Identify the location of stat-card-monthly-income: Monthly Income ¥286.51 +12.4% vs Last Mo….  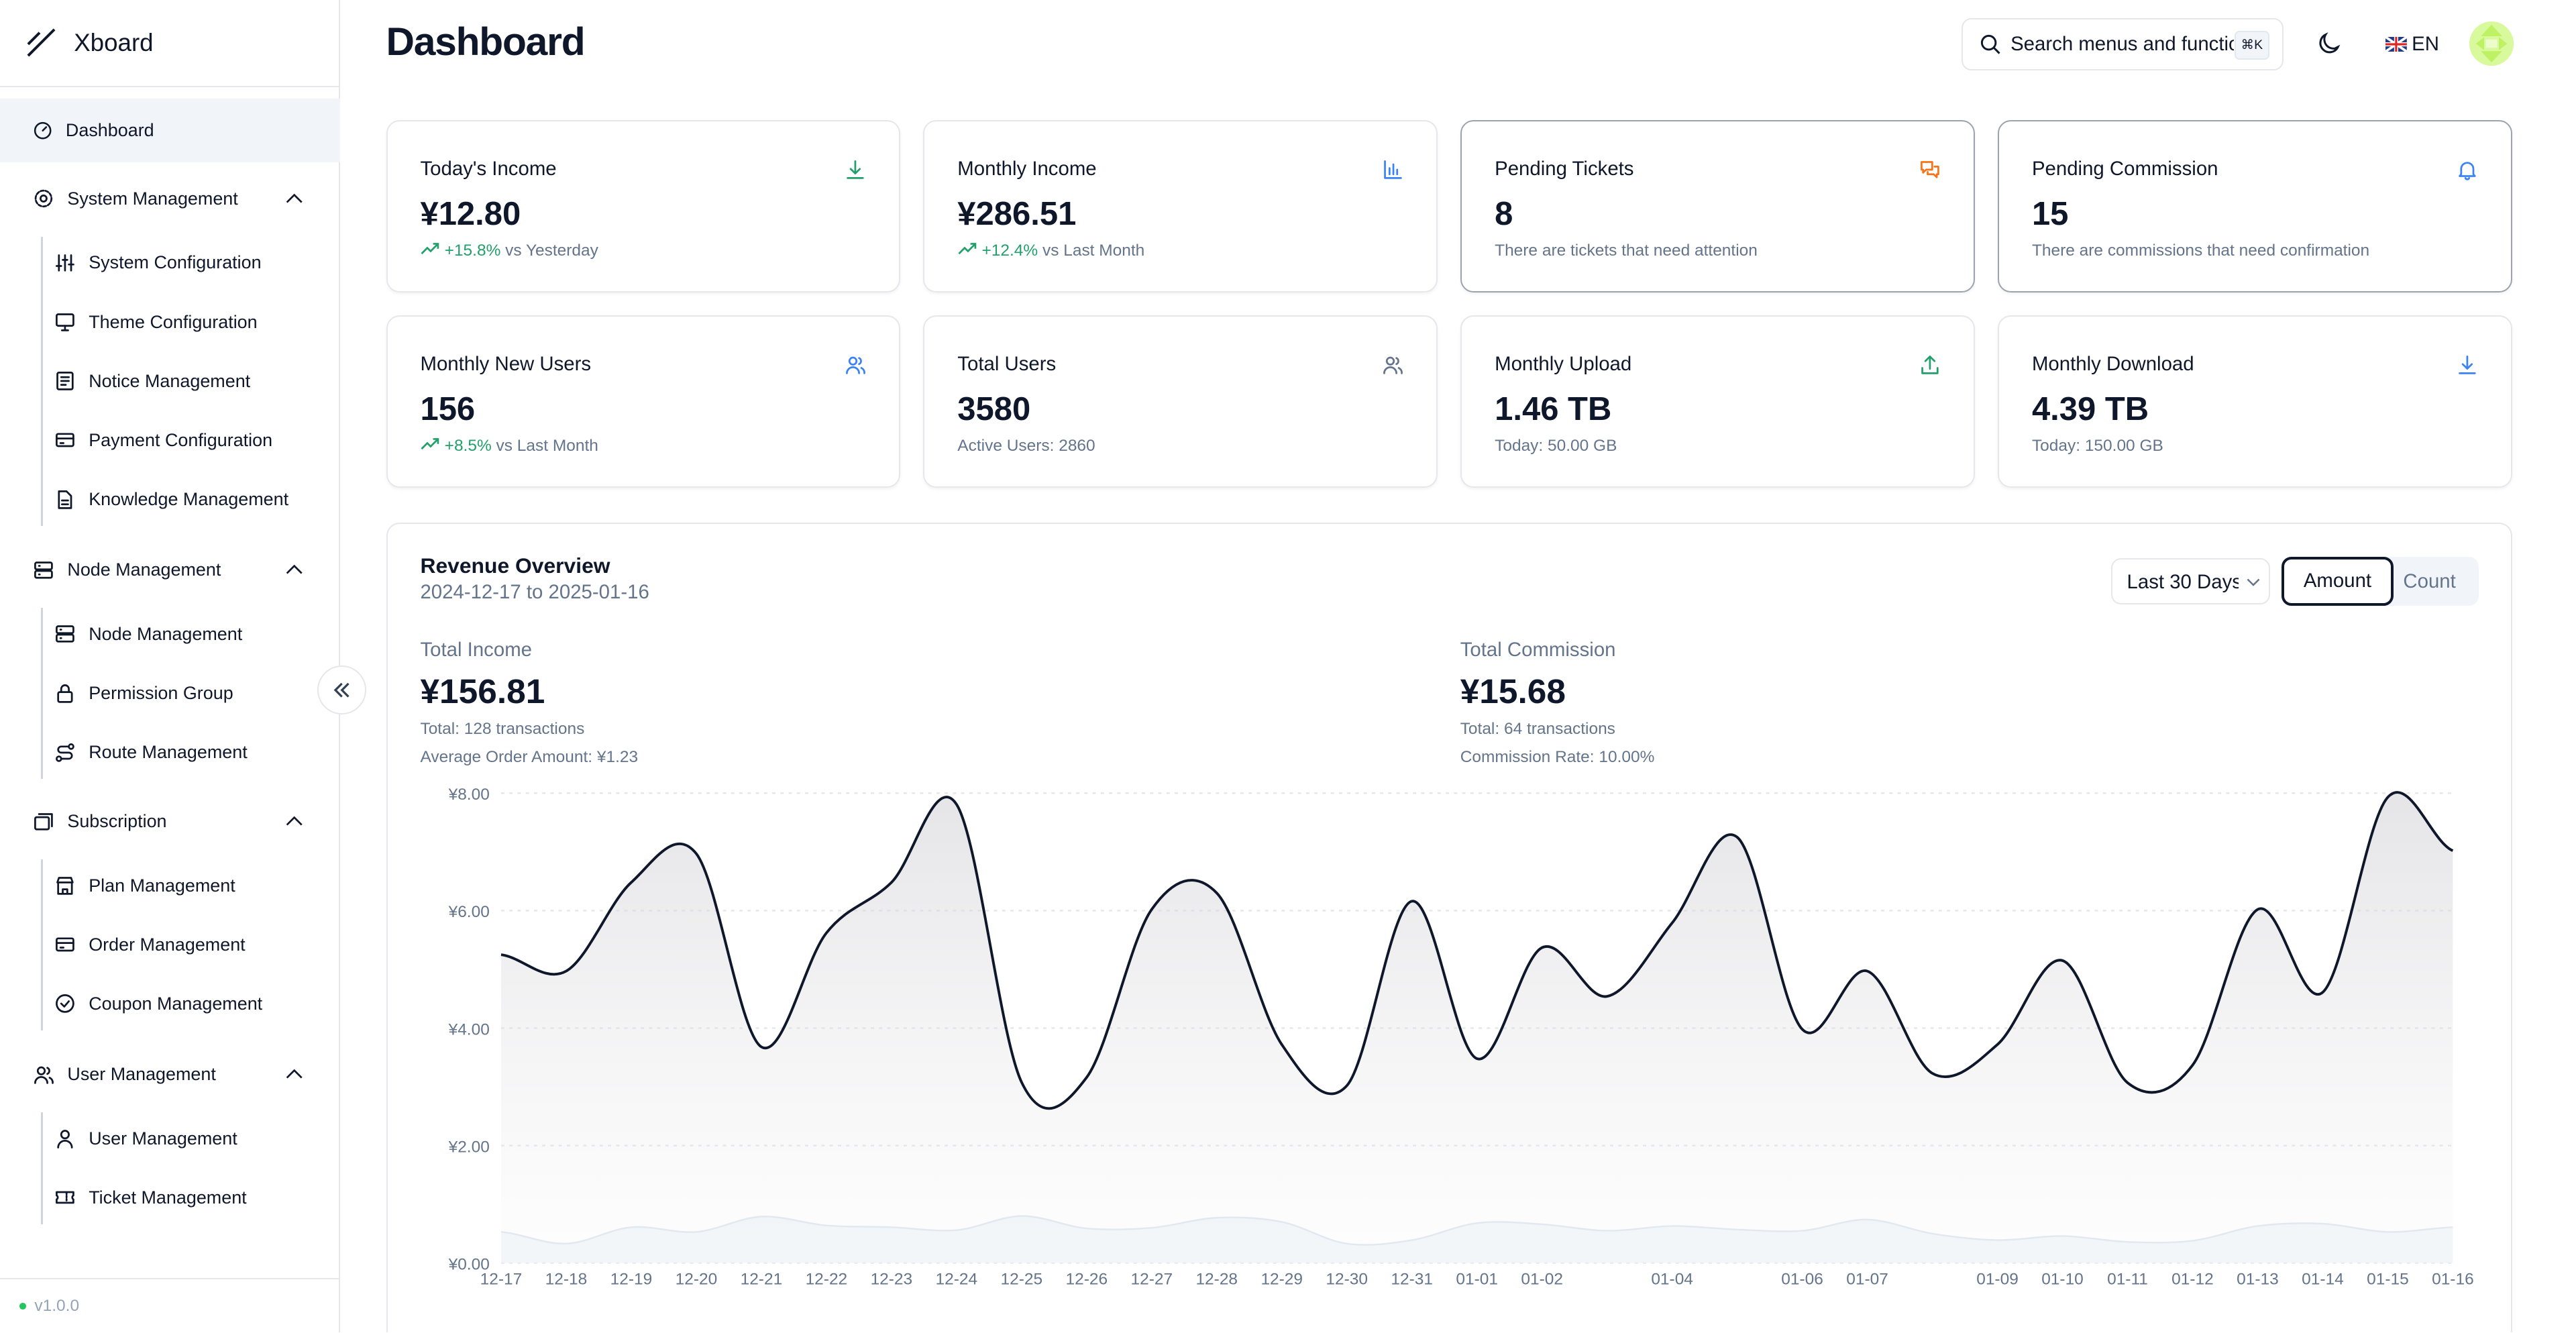
(1180, 205).